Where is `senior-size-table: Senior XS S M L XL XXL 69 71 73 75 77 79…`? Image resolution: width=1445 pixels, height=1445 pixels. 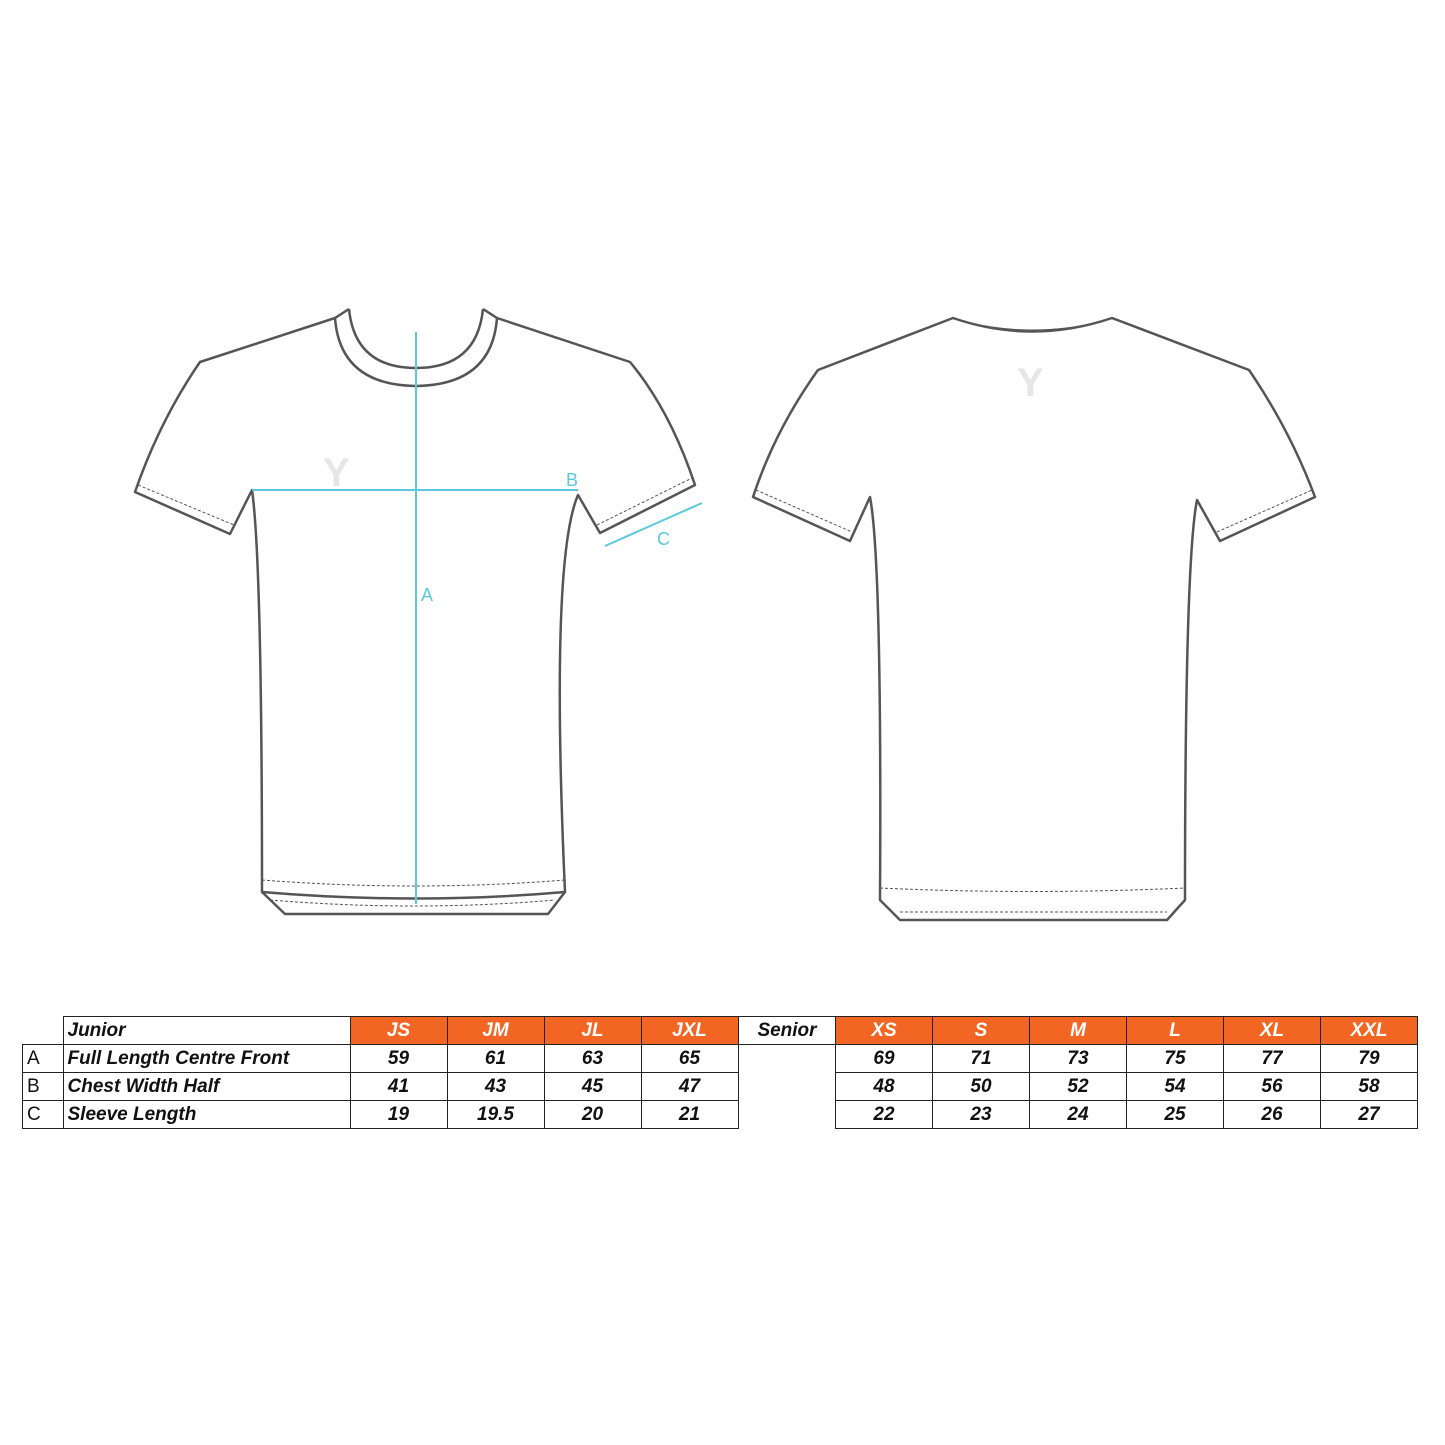 senior-size-table: Senior XS S M L XL XXL 69 71 73 75 77 79… is located at coordinates (1078, 1072).